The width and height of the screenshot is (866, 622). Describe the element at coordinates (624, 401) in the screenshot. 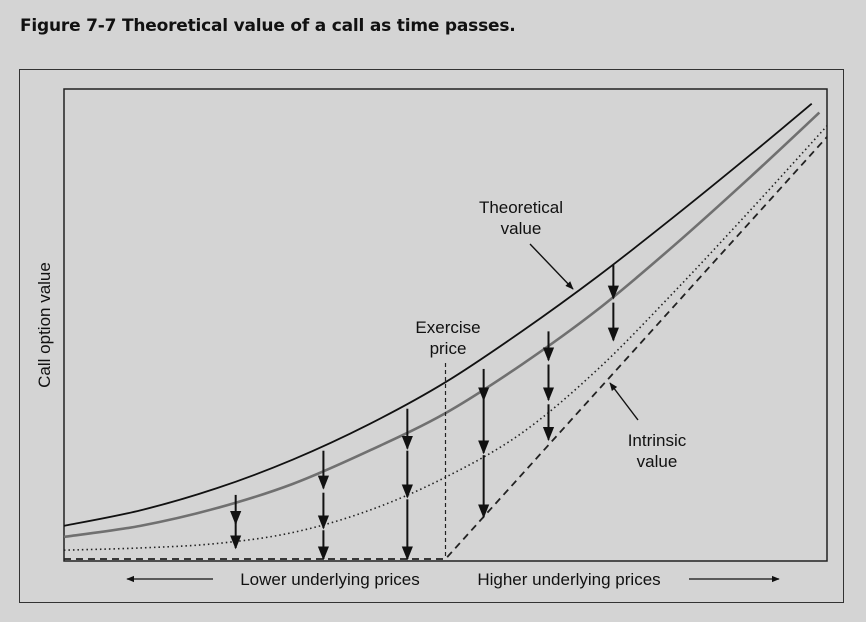

I see `intrinsic-pointer-arrow` at that location.